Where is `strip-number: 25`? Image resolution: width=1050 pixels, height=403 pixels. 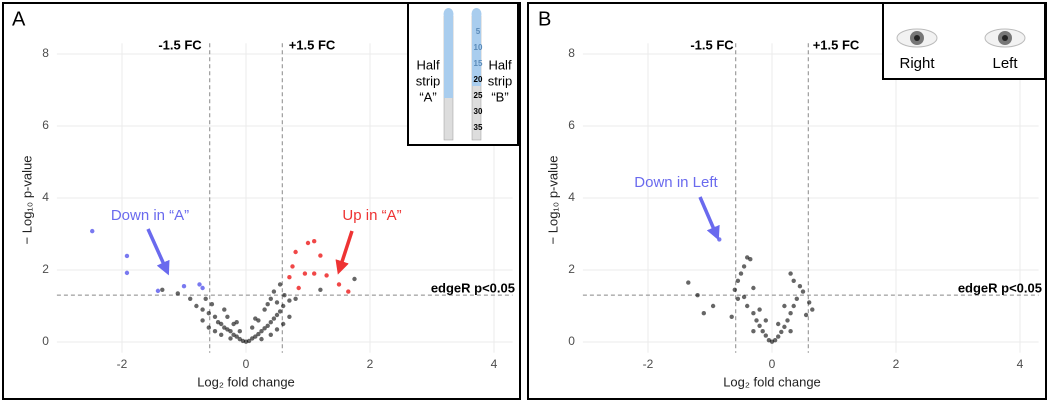 strip-number: 25 is located at coordinates (478, 95).